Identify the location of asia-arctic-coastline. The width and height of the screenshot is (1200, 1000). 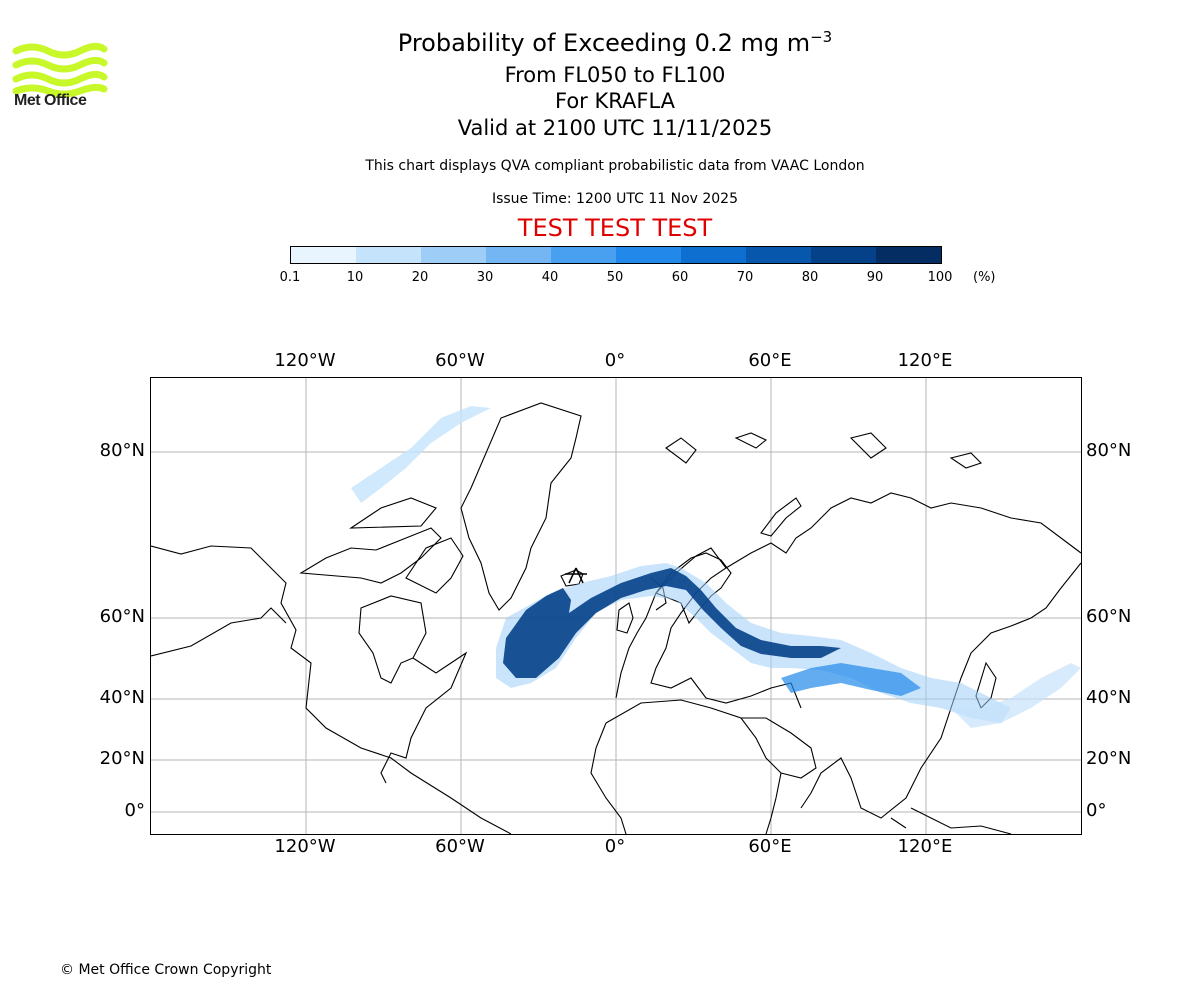
(903, 530).